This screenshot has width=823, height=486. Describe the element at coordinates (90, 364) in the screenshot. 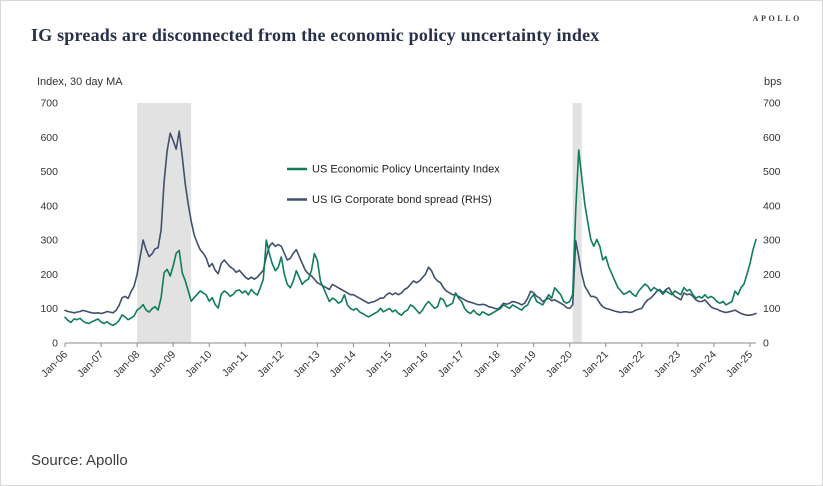

I see `x-axis-tick-label: Jan-07` at that location.